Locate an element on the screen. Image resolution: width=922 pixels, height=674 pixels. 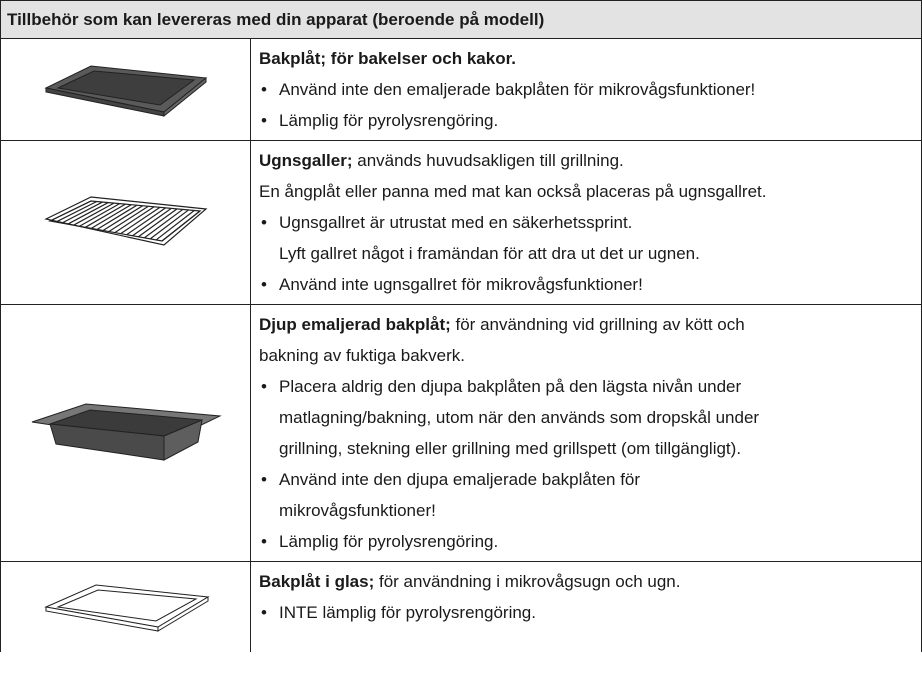
text-line: Bakplåt; för bakelser och kakor. is located at coordinates (586, 58).